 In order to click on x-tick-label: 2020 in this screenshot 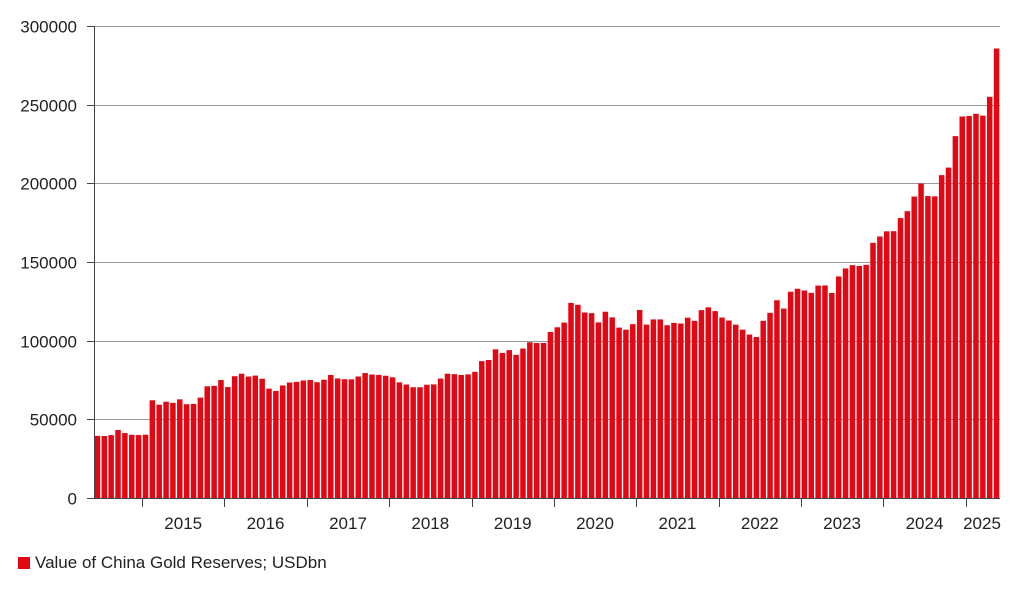, I will do `click(595, 523)`.